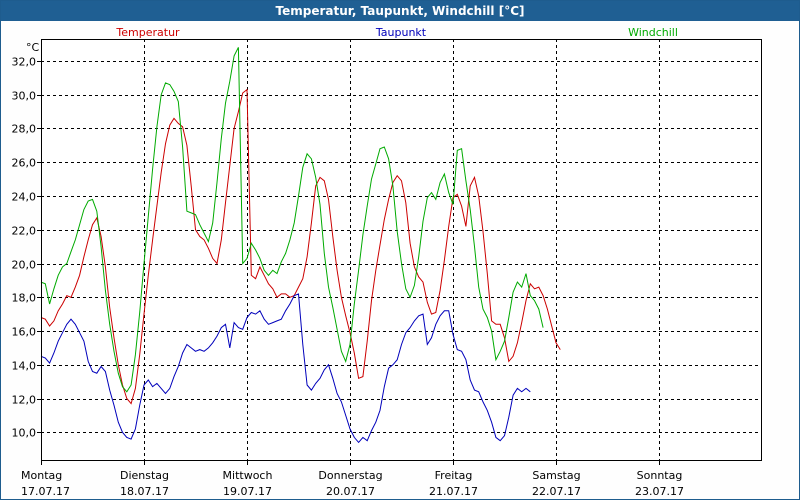  What do you see at coordinates (24, 129) in the screenshot?
I see `y-tick-label: 28,0` at bounding box center [24, 129].